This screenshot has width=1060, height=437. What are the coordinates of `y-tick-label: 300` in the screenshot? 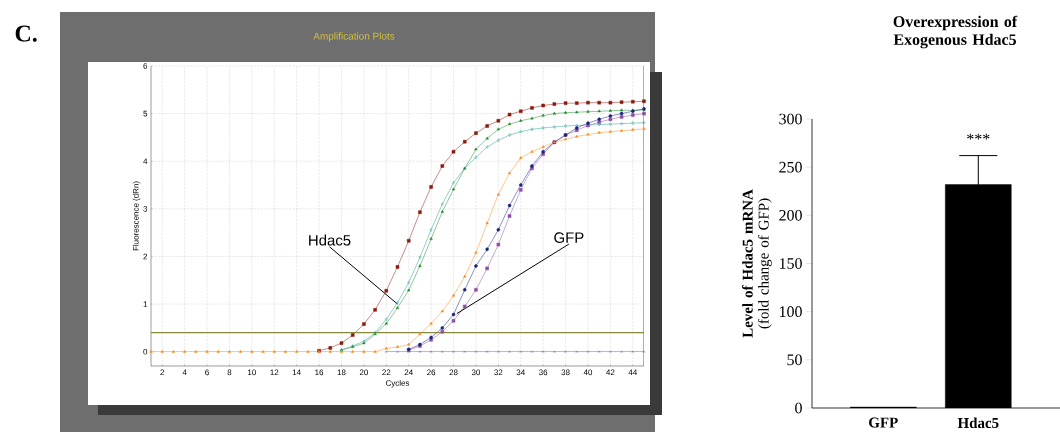 It's located at (790, 119).